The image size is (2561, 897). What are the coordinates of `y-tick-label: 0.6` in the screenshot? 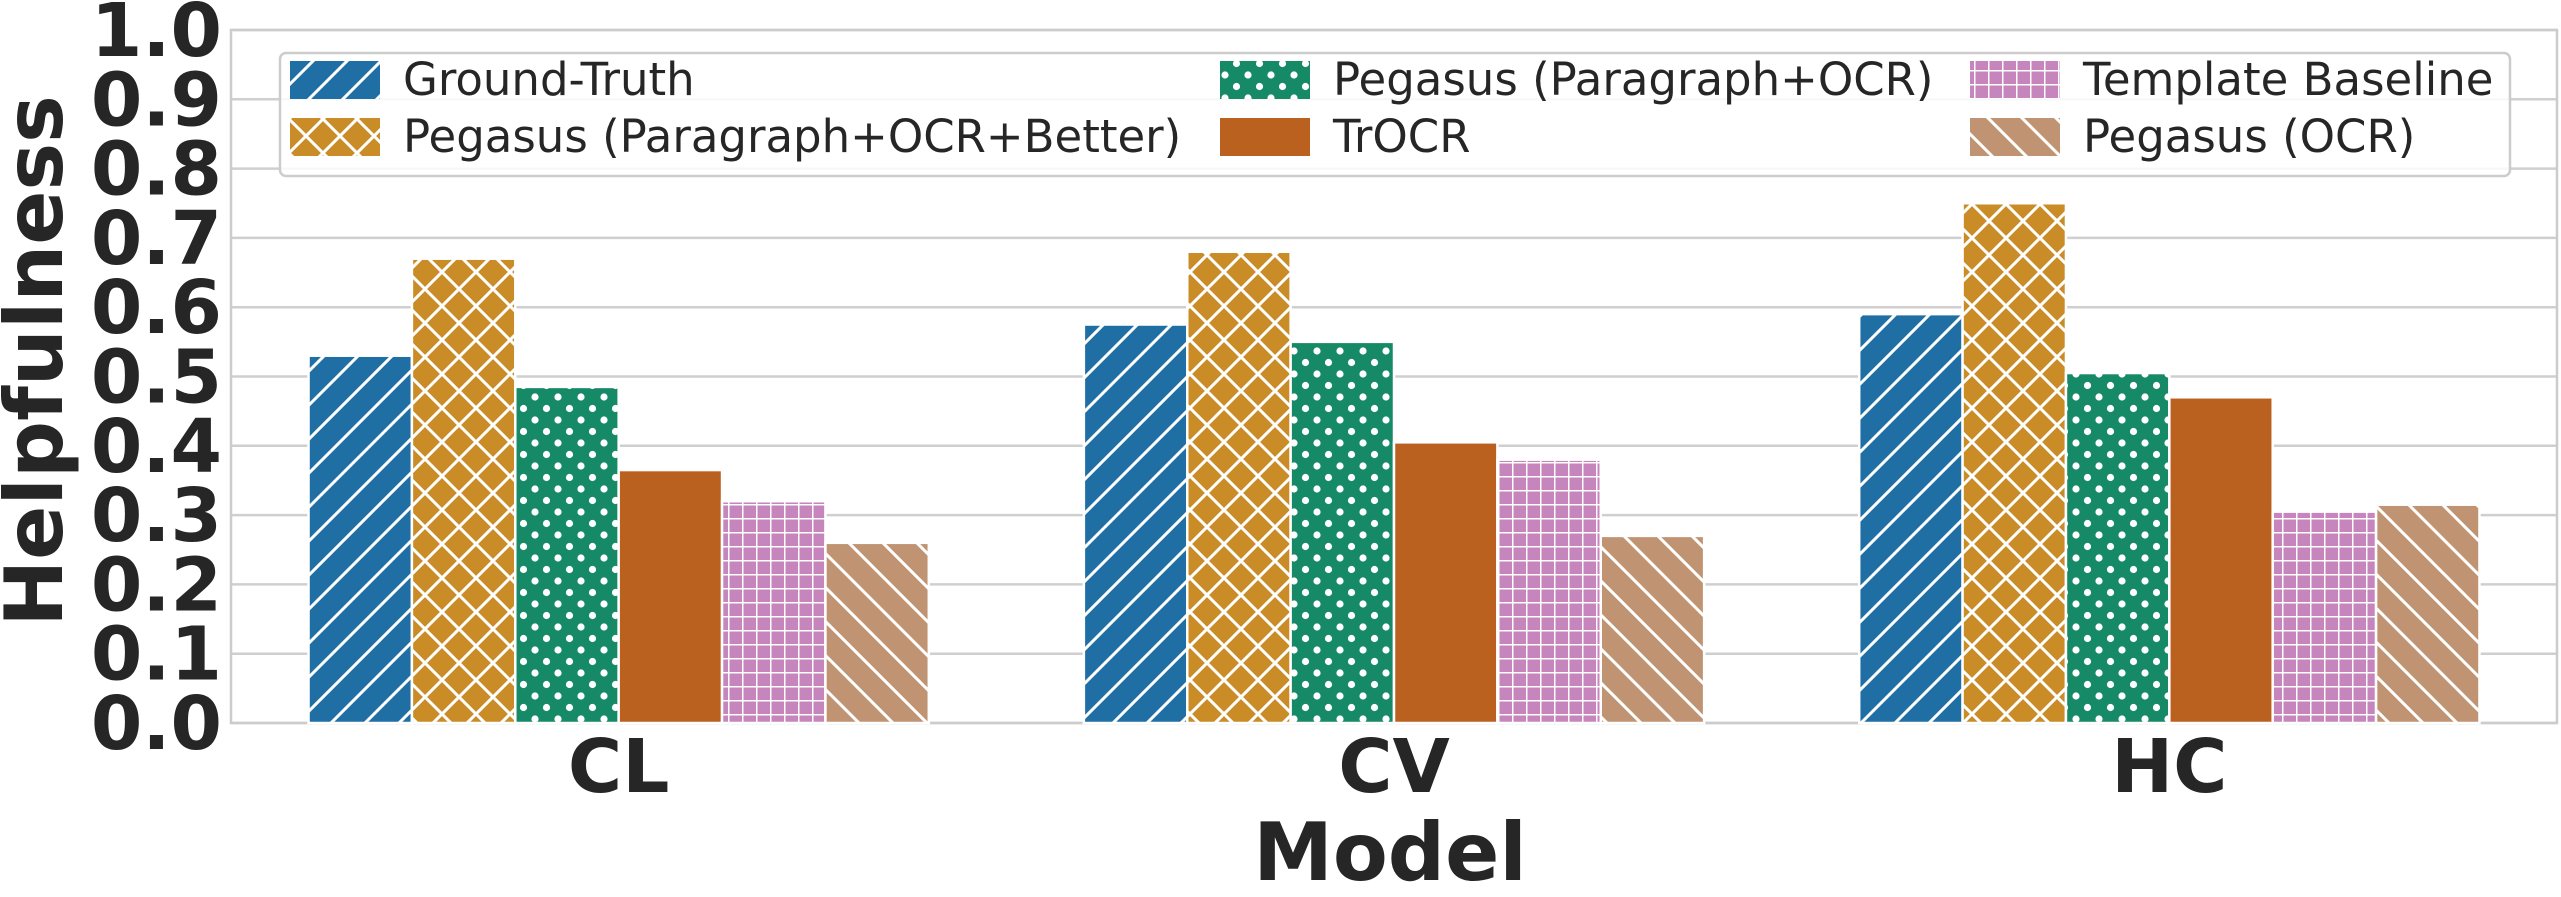 It's located at (156, 308).